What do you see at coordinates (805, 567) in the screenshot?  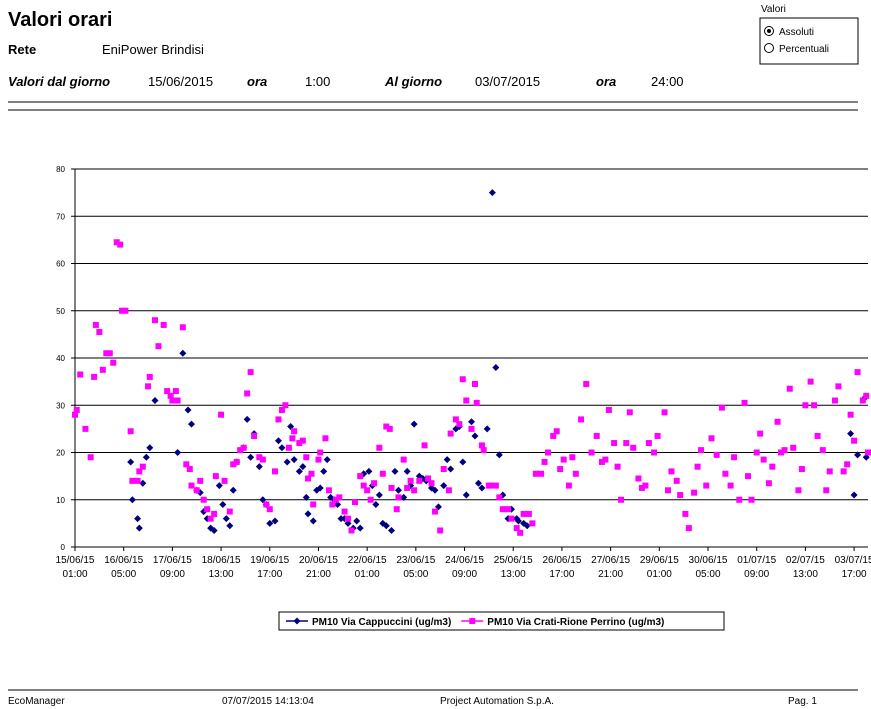 I see `x-tick-label: 02/07/15 13:00` at bounding box center [805, 567].